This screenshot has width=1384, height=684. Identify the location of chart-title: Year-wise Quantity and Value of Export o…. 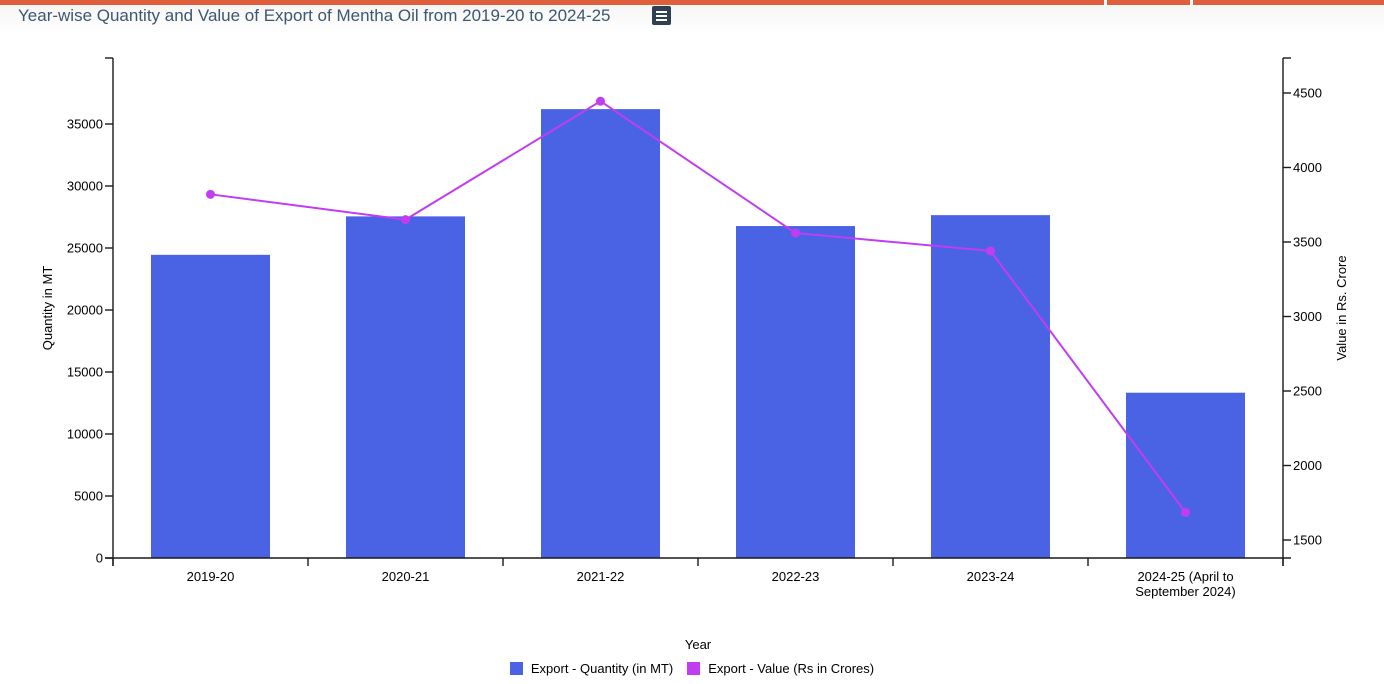
(314, 15).